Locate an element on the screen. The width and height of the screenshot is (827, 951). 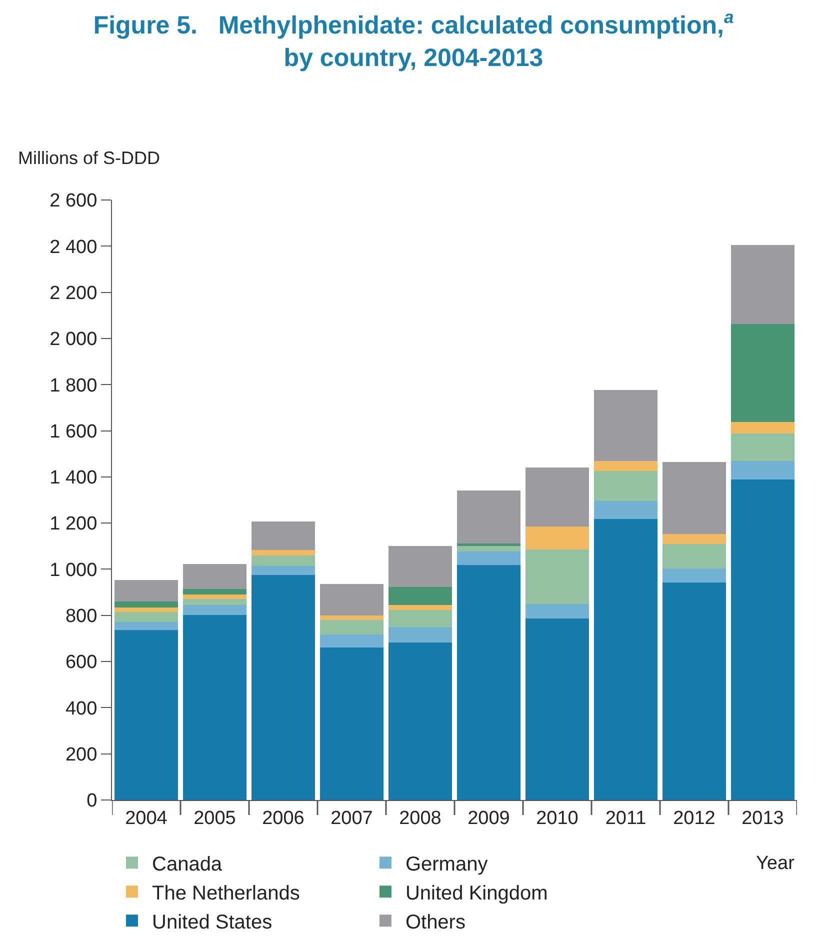
chart-title: Figure 5. Methylphenidate: calculated consumption,$^{a}$ by country, 2004-2013 is located at coordinates (413, 39).